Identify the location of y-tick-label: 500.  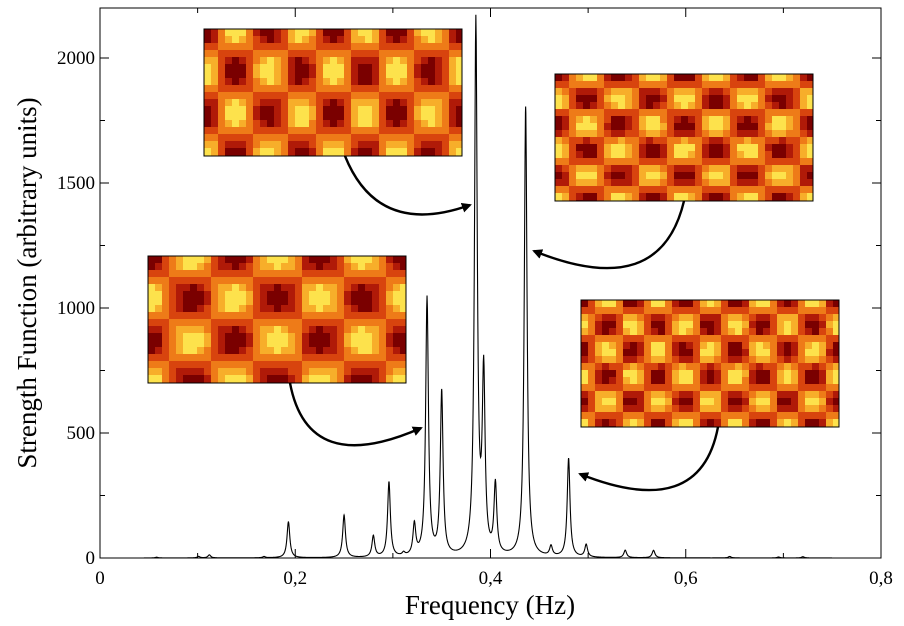
(81, 433).